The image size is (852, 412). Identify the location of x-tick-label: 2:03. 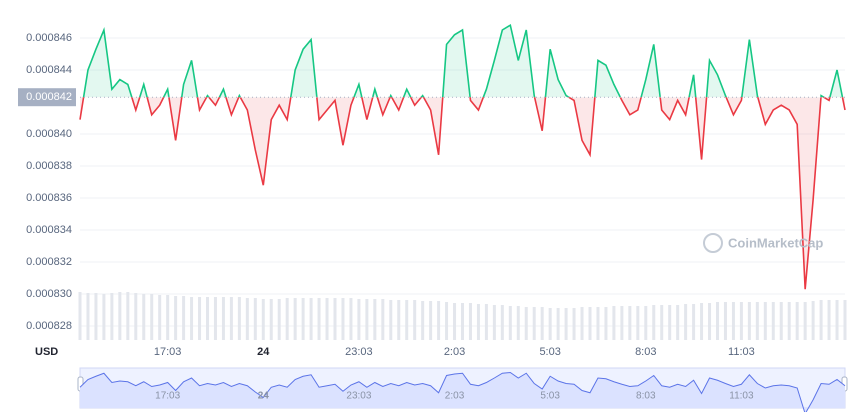
(454, 352).